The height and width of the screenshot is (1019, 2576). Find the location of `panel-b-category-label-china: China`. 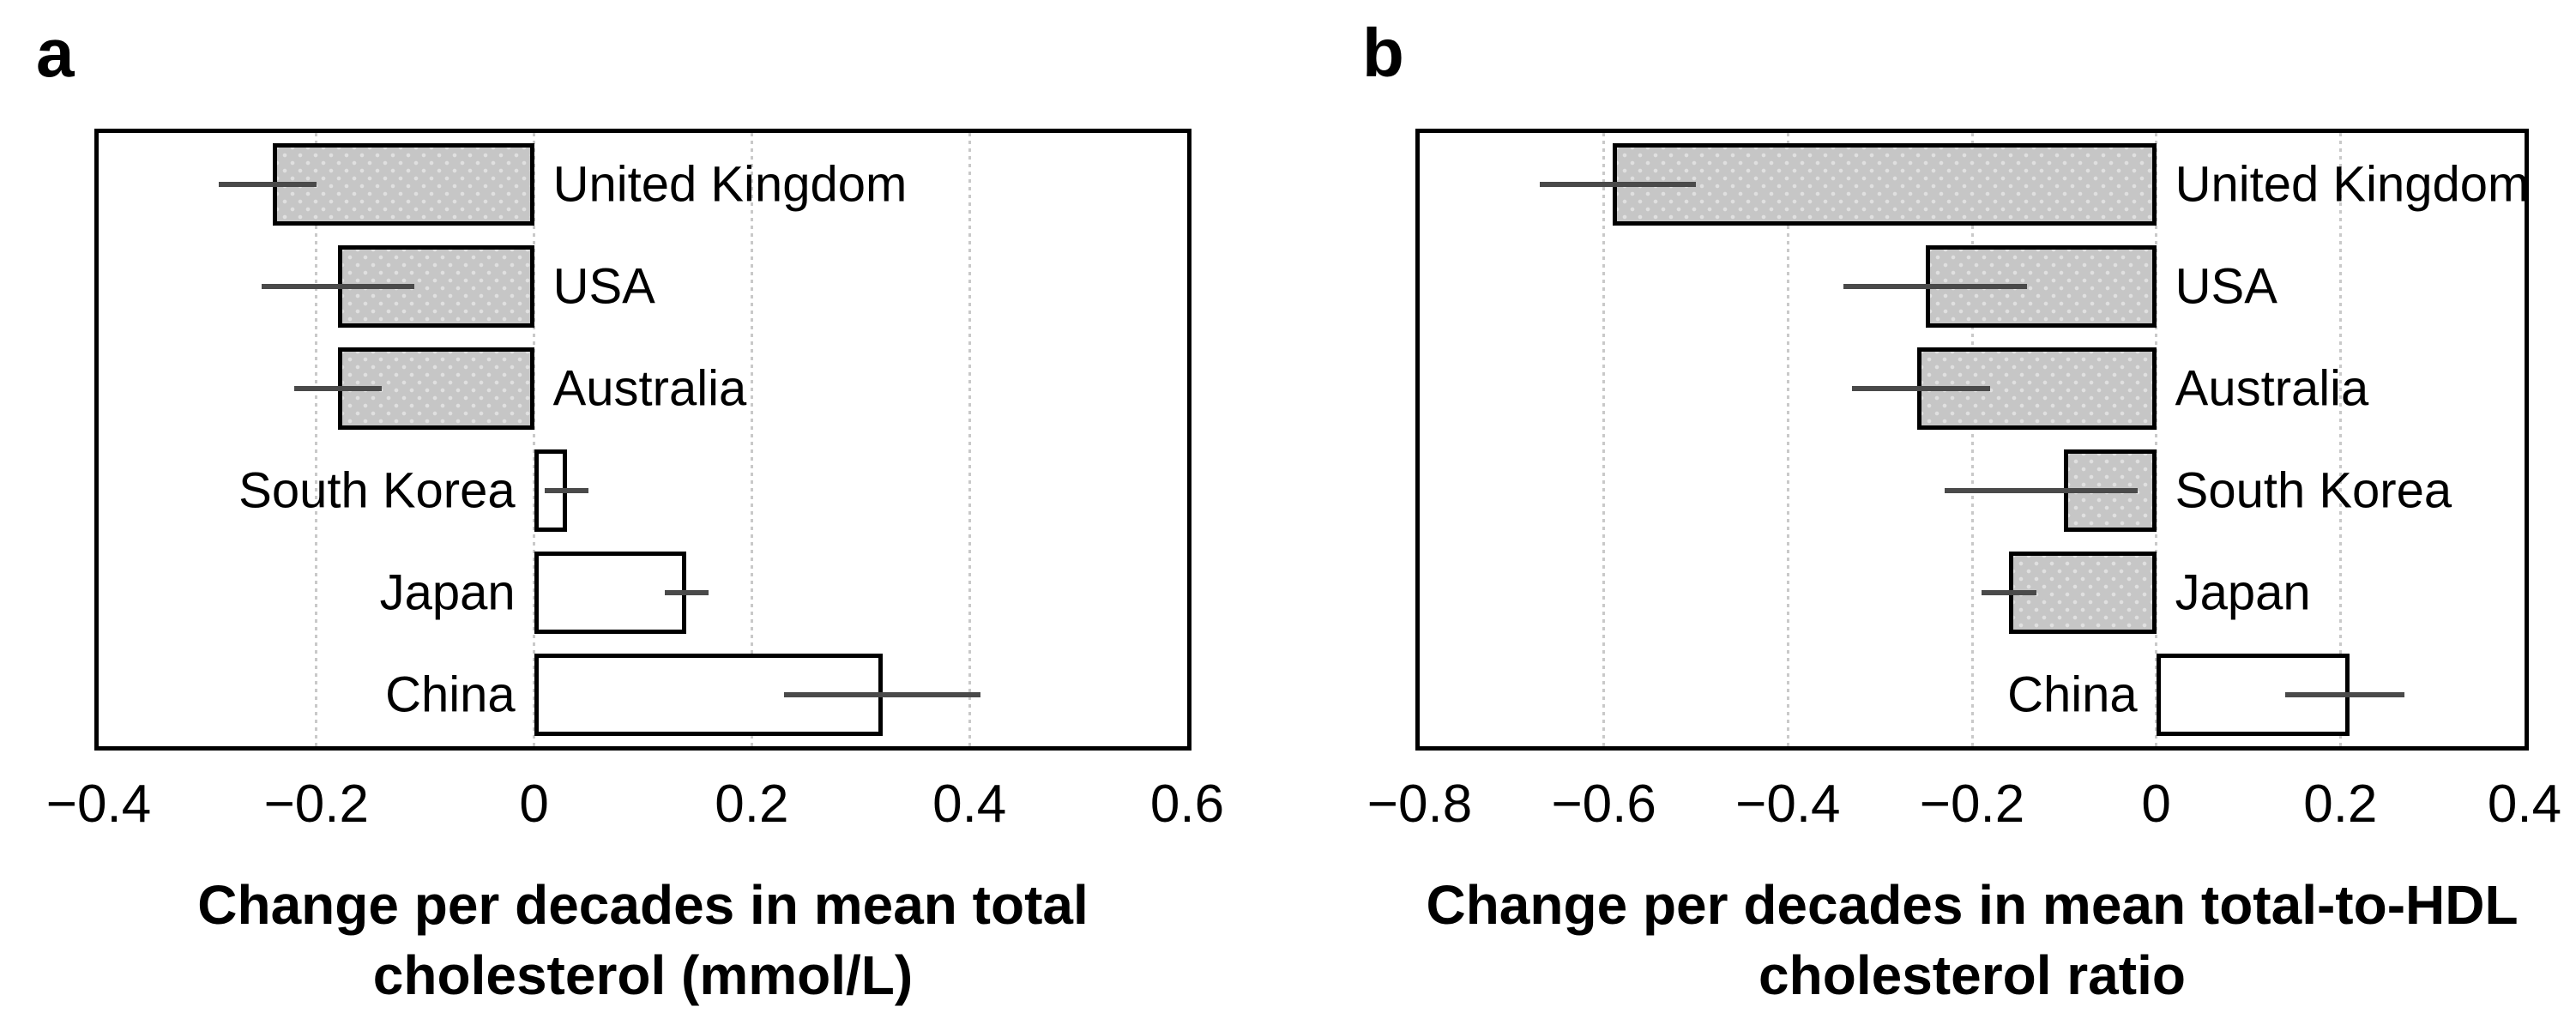

panel-b-category-label-china: China is located at coordinates (2072, 694).